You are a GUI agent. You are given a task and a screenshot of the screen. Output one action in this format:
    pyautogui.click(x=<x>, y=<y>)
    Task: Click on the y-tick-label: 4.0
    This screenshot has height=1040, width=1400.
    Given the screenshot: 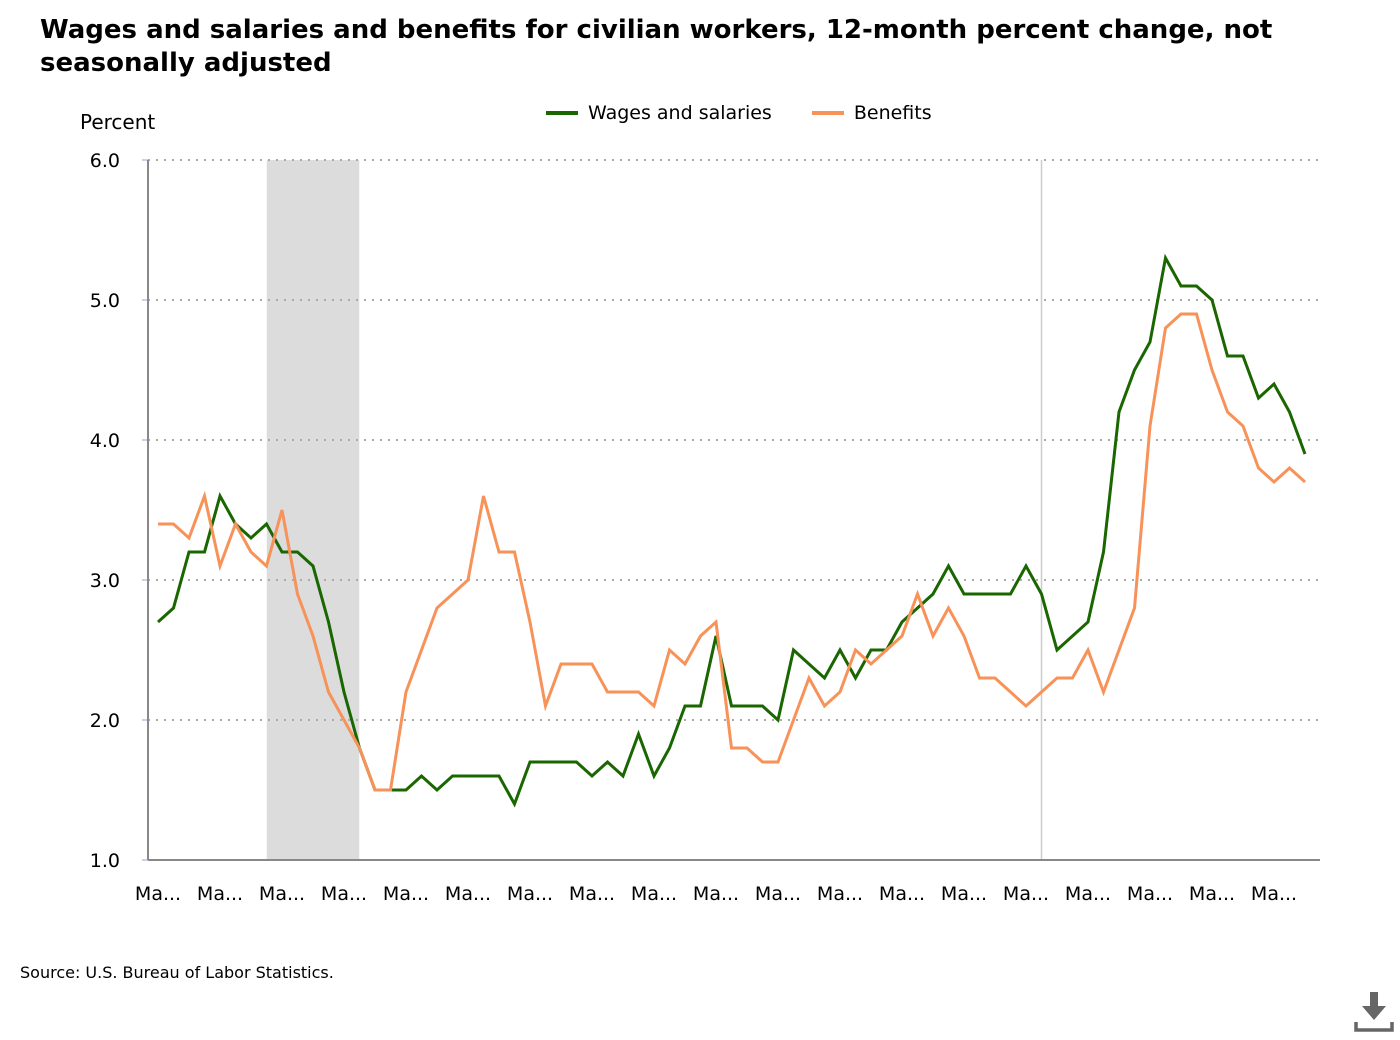 What is the action you would take?
    pyautogui.click(x=105, y=441)
    